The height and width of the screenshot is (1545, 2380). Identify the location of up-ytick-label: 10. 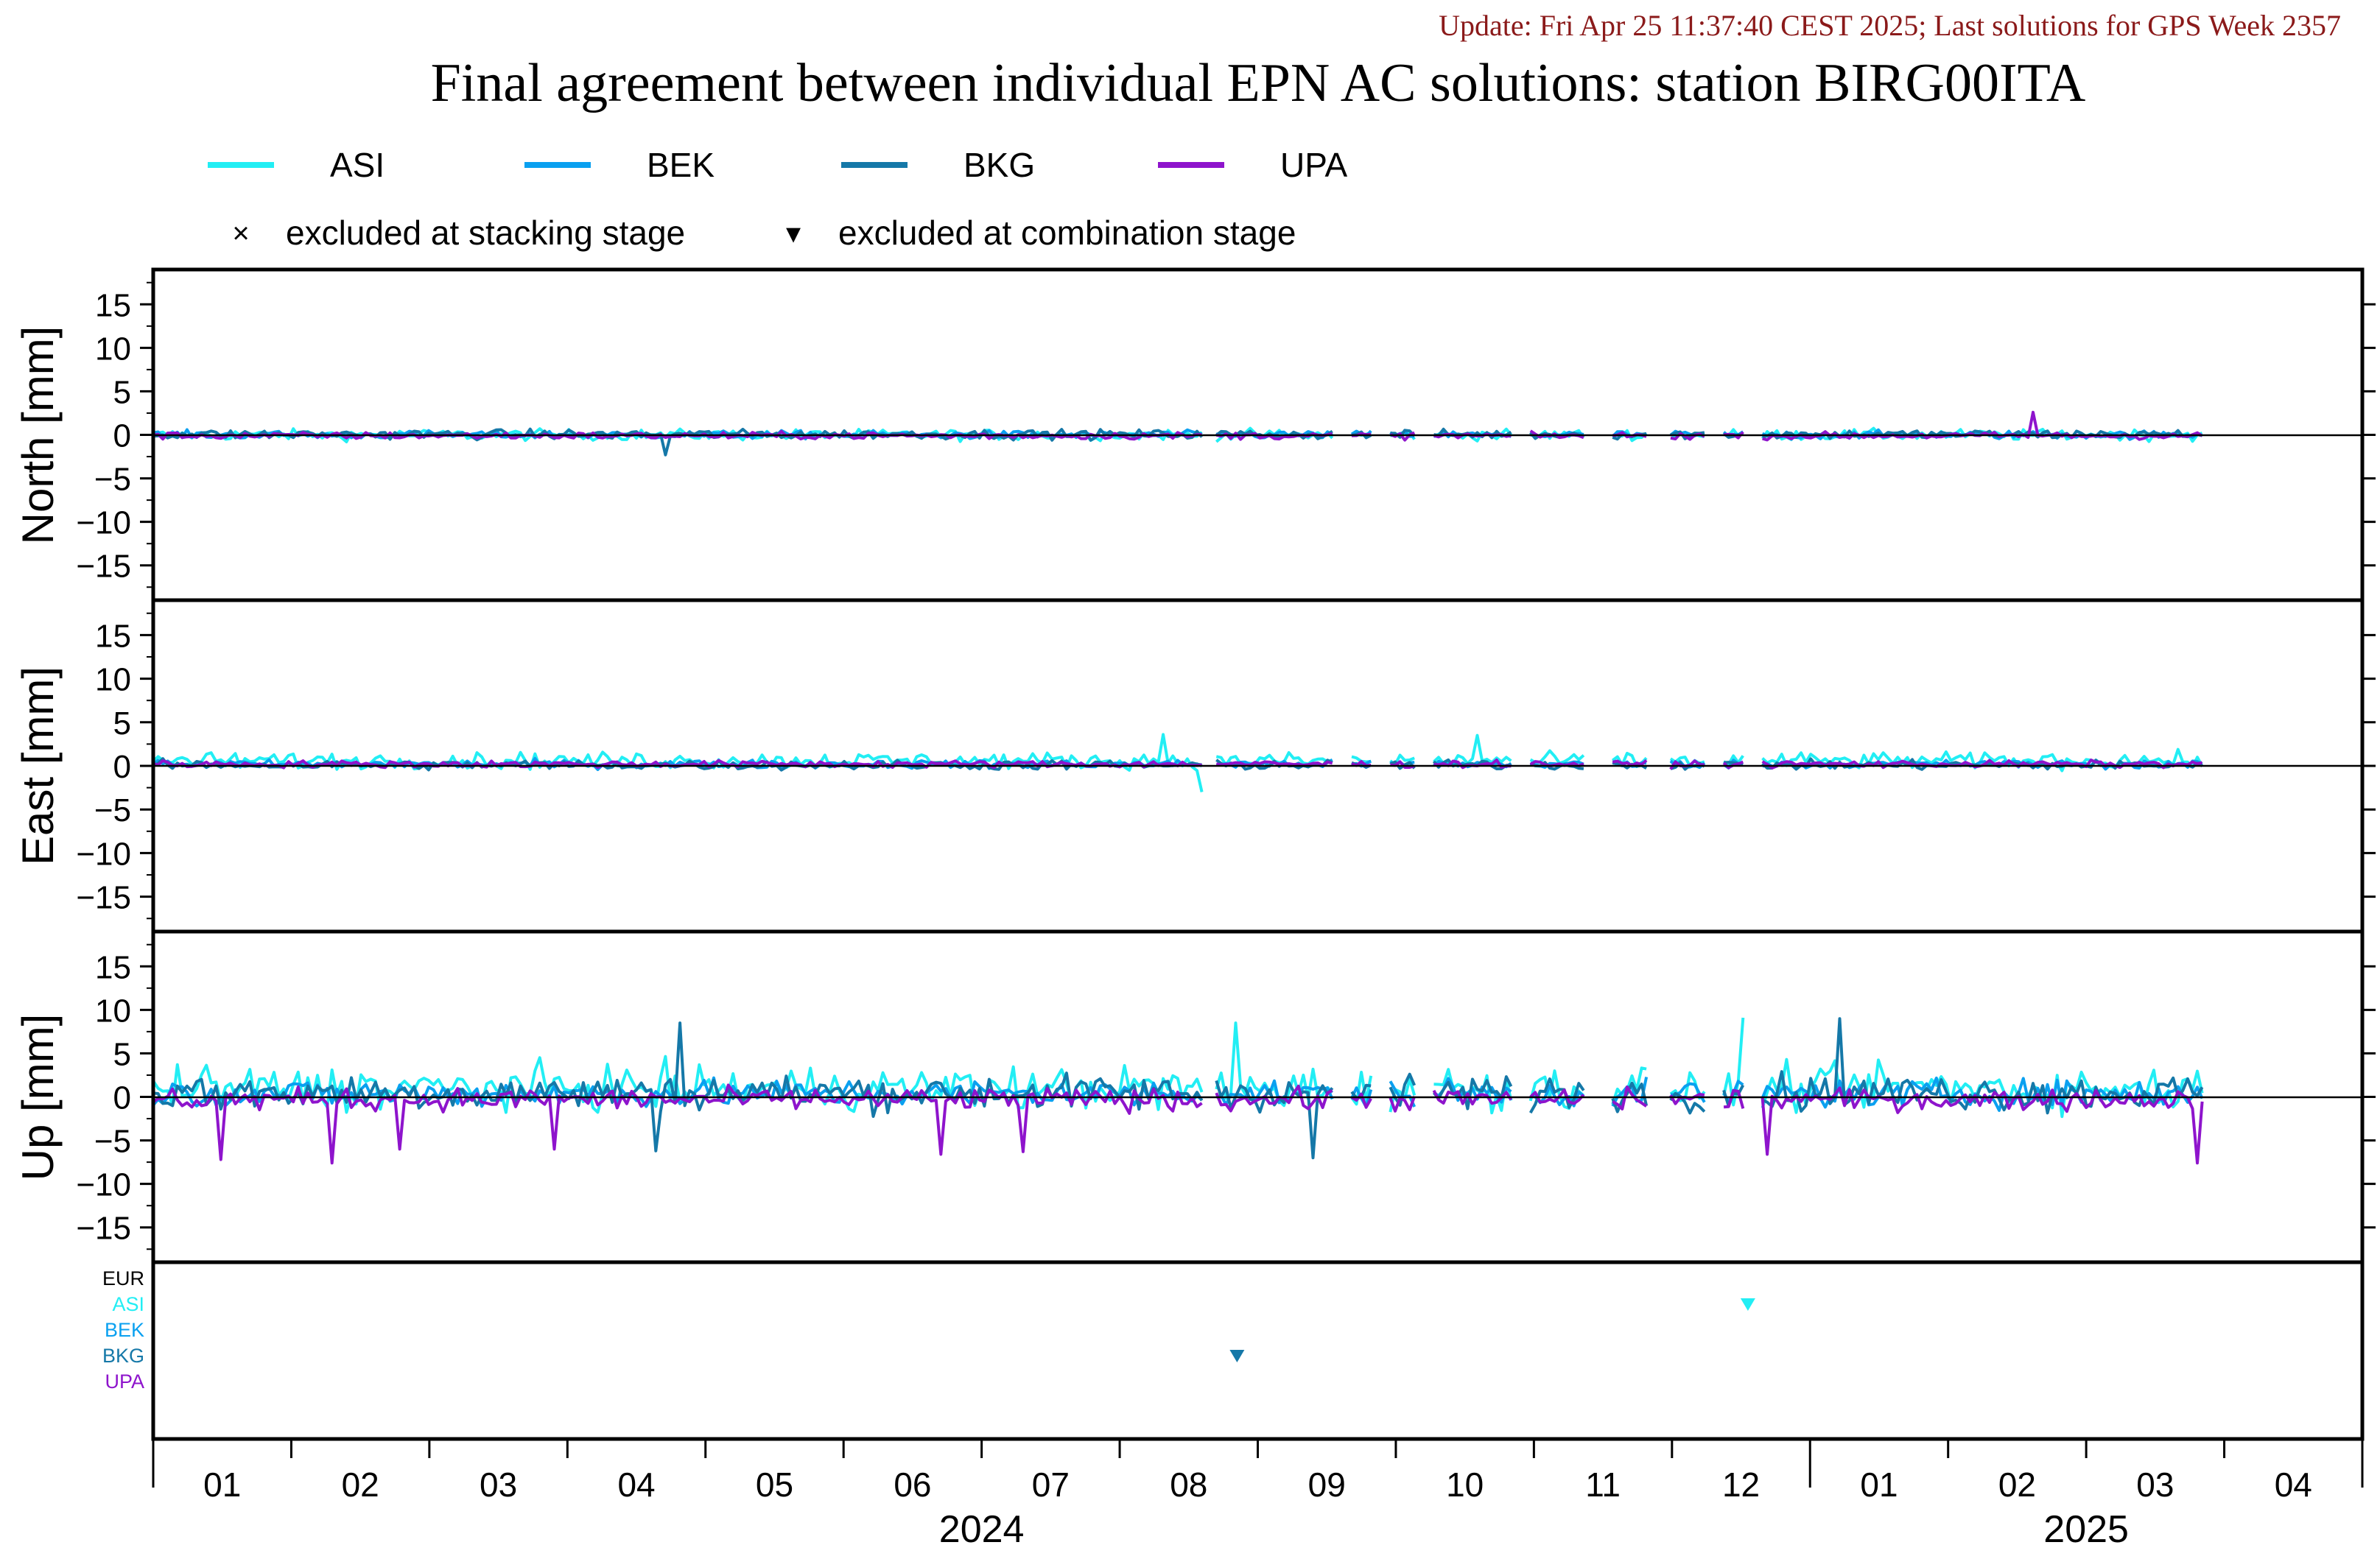
(113, 1011).